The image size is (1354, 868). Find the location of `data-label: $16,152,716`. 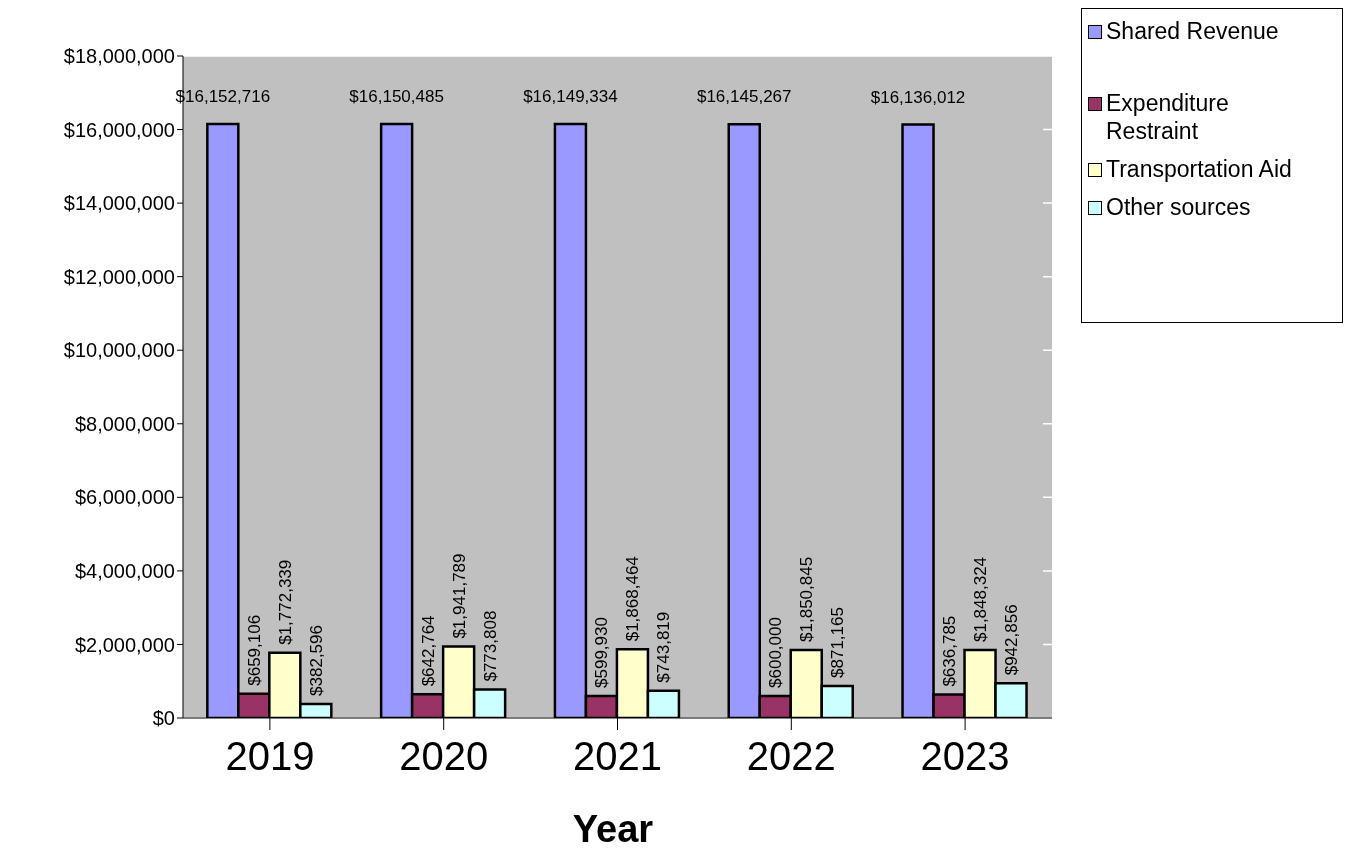

data-label: $16,152,716 is located at coordinates (223, 96).